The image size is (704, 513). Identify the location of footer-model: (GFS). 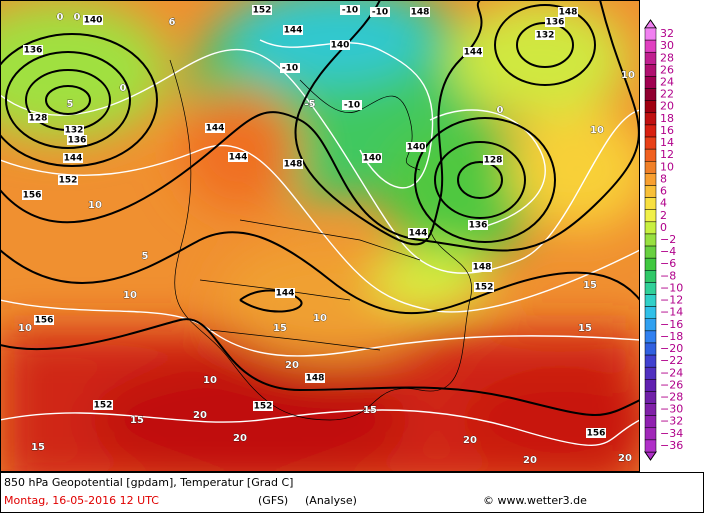
(273, 500).